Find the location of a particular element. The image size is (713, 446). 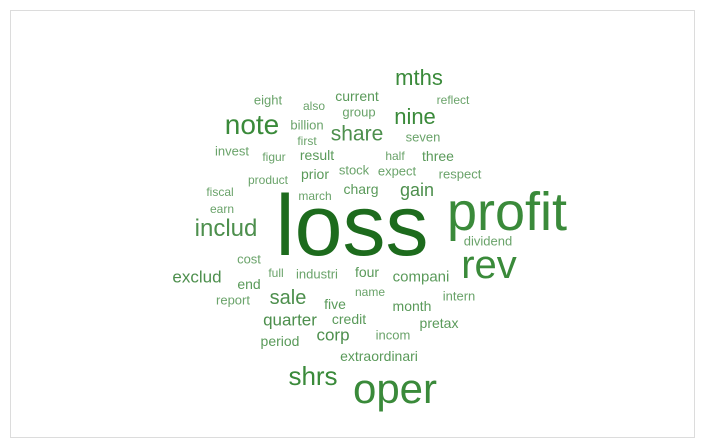

word-billion: billion is located at coordinates (307, 125).